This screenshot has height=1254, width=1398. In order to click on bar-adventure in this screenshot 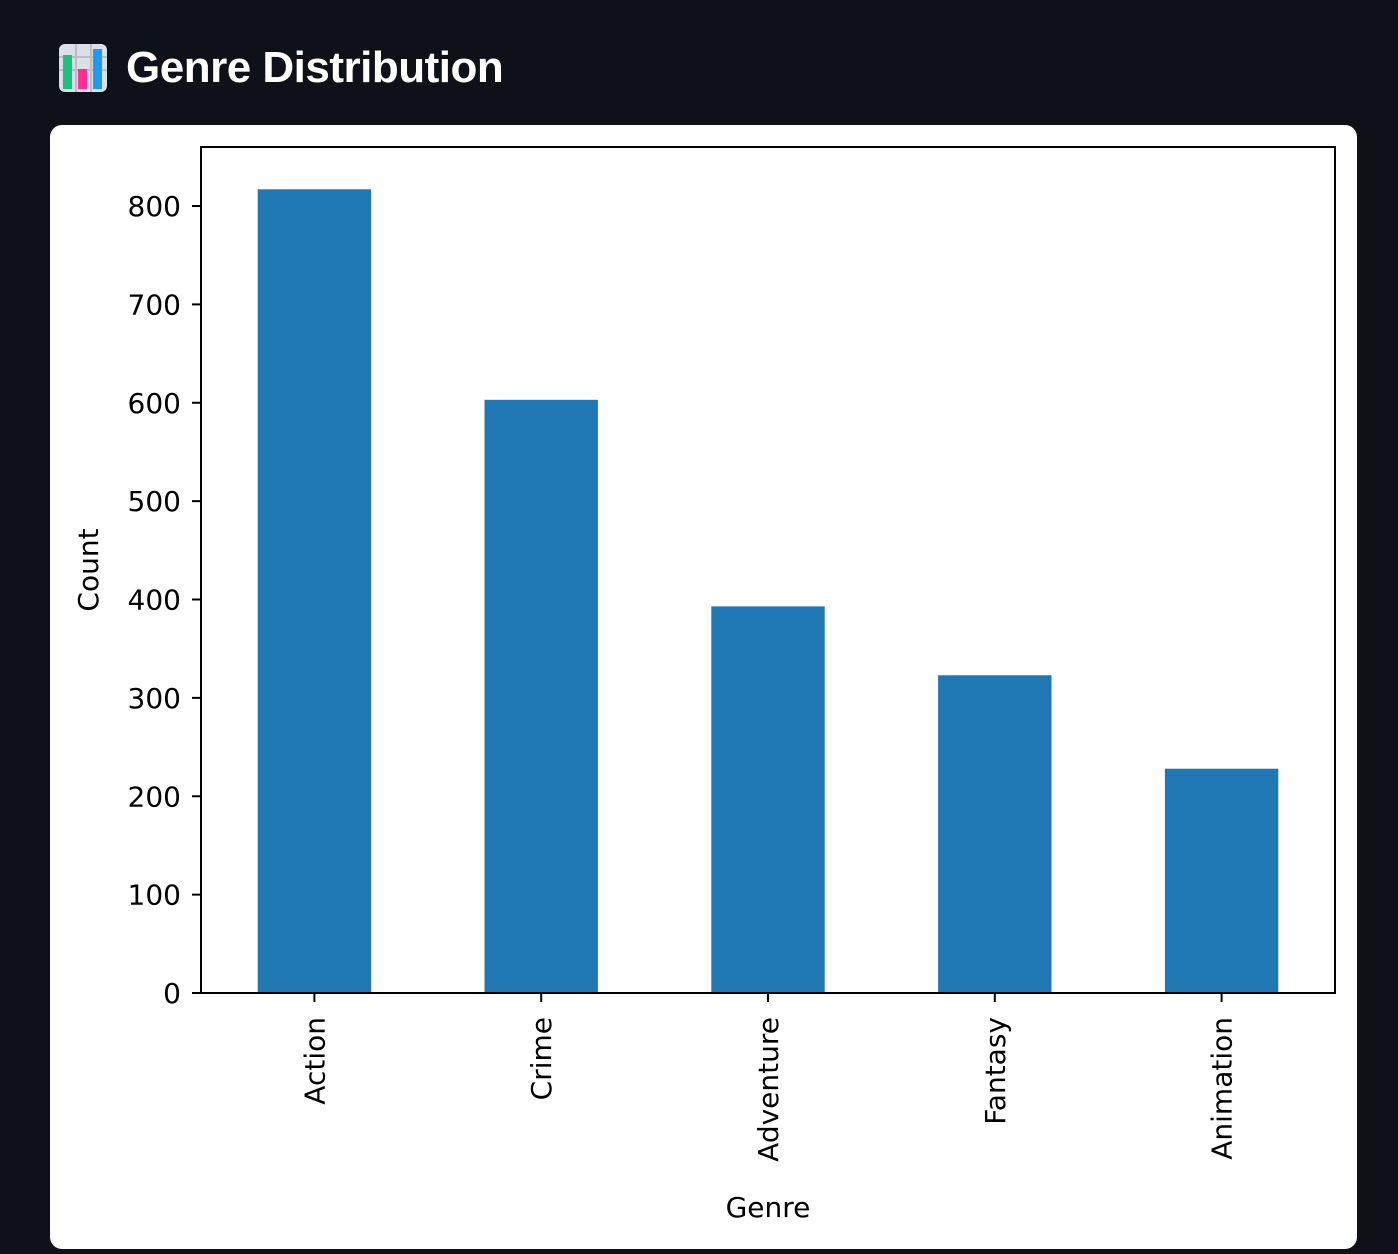, I will do `click(768, 799)`.